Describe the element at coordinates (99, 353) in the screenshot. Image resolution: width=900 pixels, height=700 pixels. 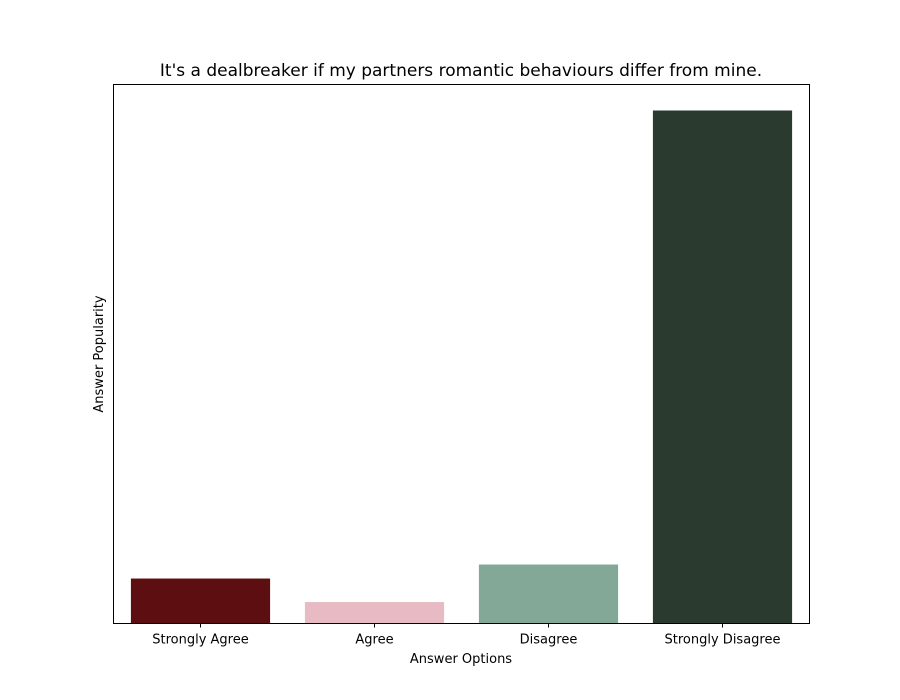
I see `y-axis-label: Answer Popularity` at that location.